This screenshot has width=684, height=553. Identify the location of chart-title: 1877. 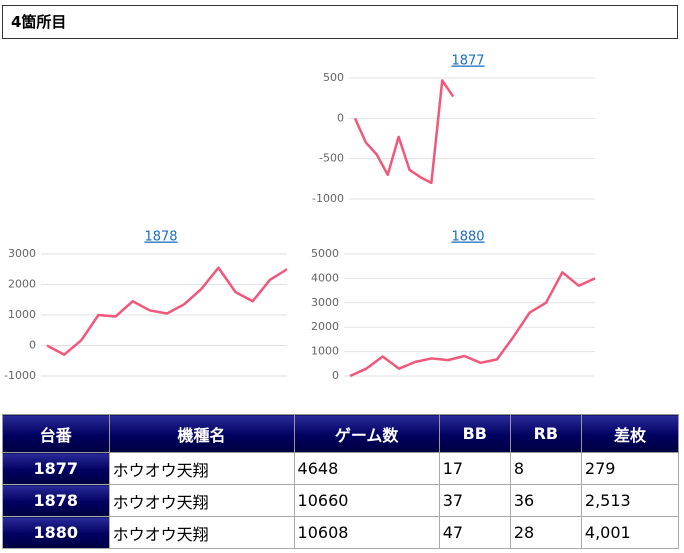
(467, 61).